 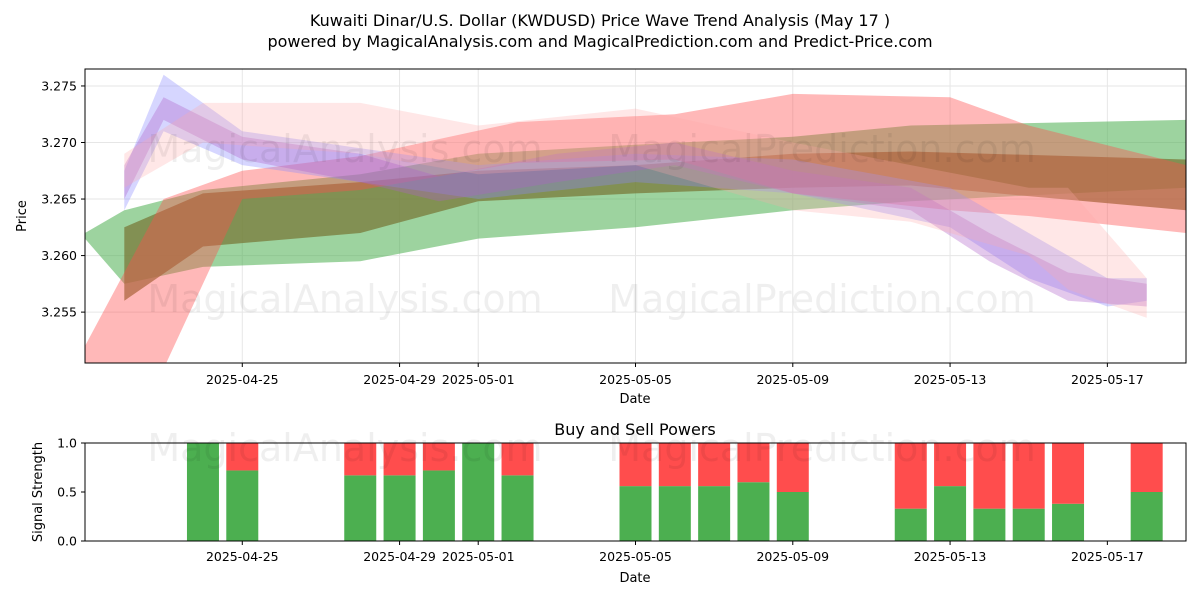 I want to click on price-y-tick-label: 3.260, so click(x=59, y=255).